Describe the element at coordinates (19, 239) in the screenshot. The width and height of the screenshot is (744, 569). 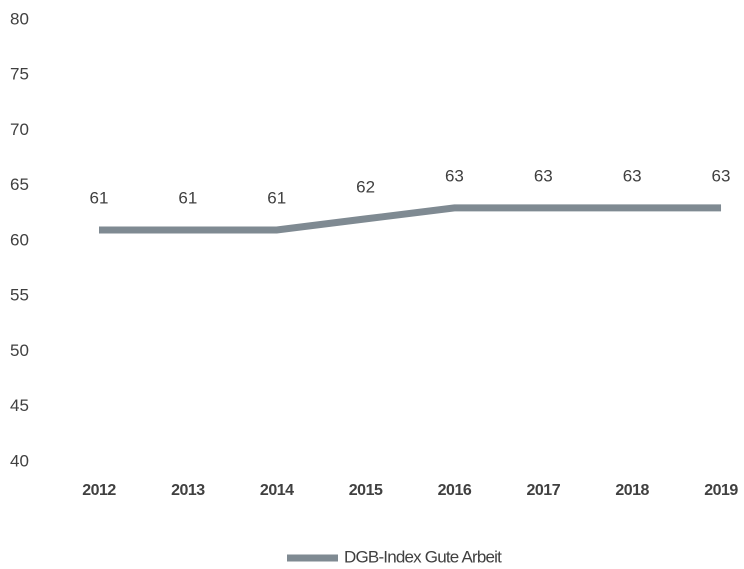
I see `y-tick-label: 60` at that location.